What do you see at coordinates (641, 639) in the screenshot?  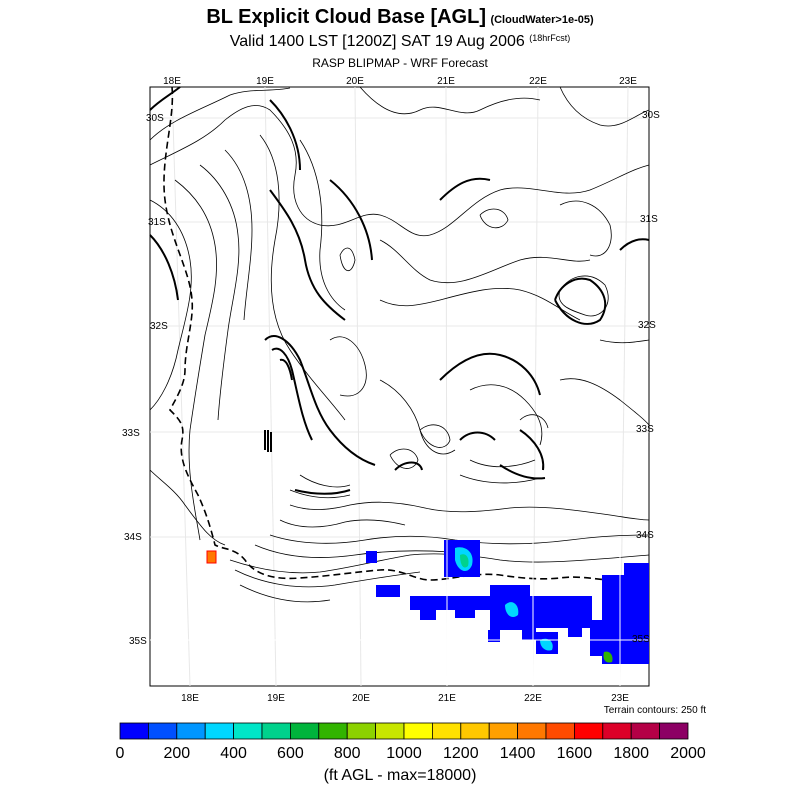 I see `right-lat-label: 35S` at bounding box center [641, 639].